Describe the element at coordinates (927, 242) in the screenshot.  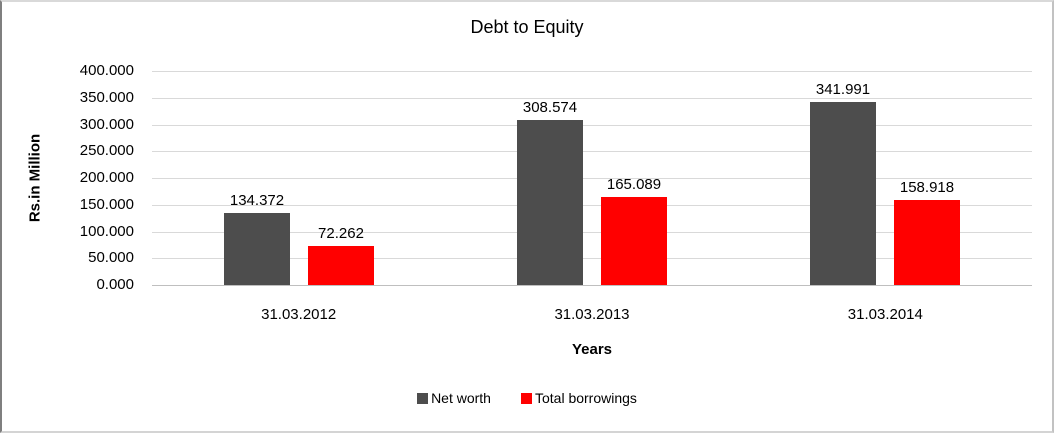
I see `bar-total-borrowings-31.03.2014` at that location.